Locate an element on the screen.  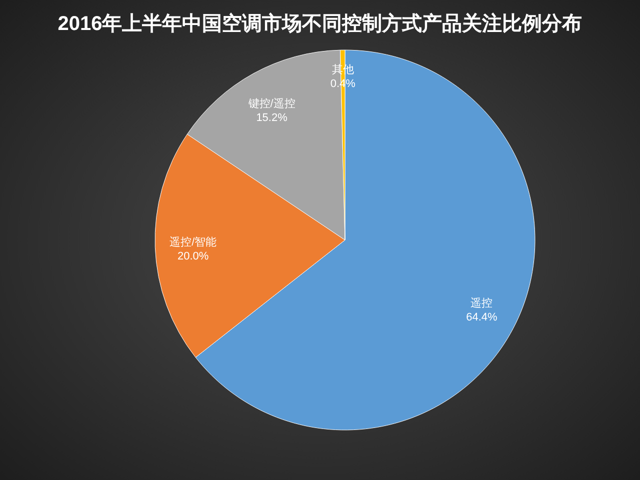
data-label: 64.4% is located at coordinates (482, 317).